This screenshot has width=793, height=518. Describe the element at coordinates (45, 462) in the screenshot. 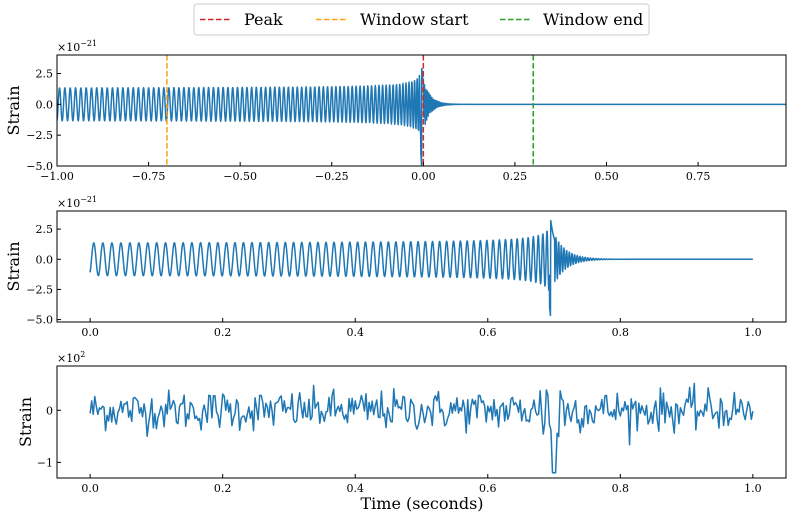

I see `y-tick-label: −1` at that location.